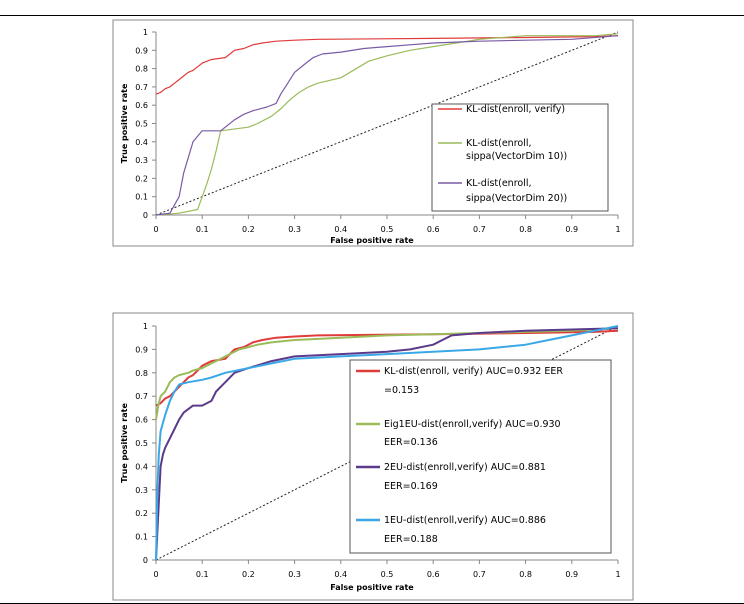 This screenshot has width=744, height=604. Describe the element at coordinates (516, 156) in the screenshot. I see `legend-label: sippa(VectorDim 10))` at that location.